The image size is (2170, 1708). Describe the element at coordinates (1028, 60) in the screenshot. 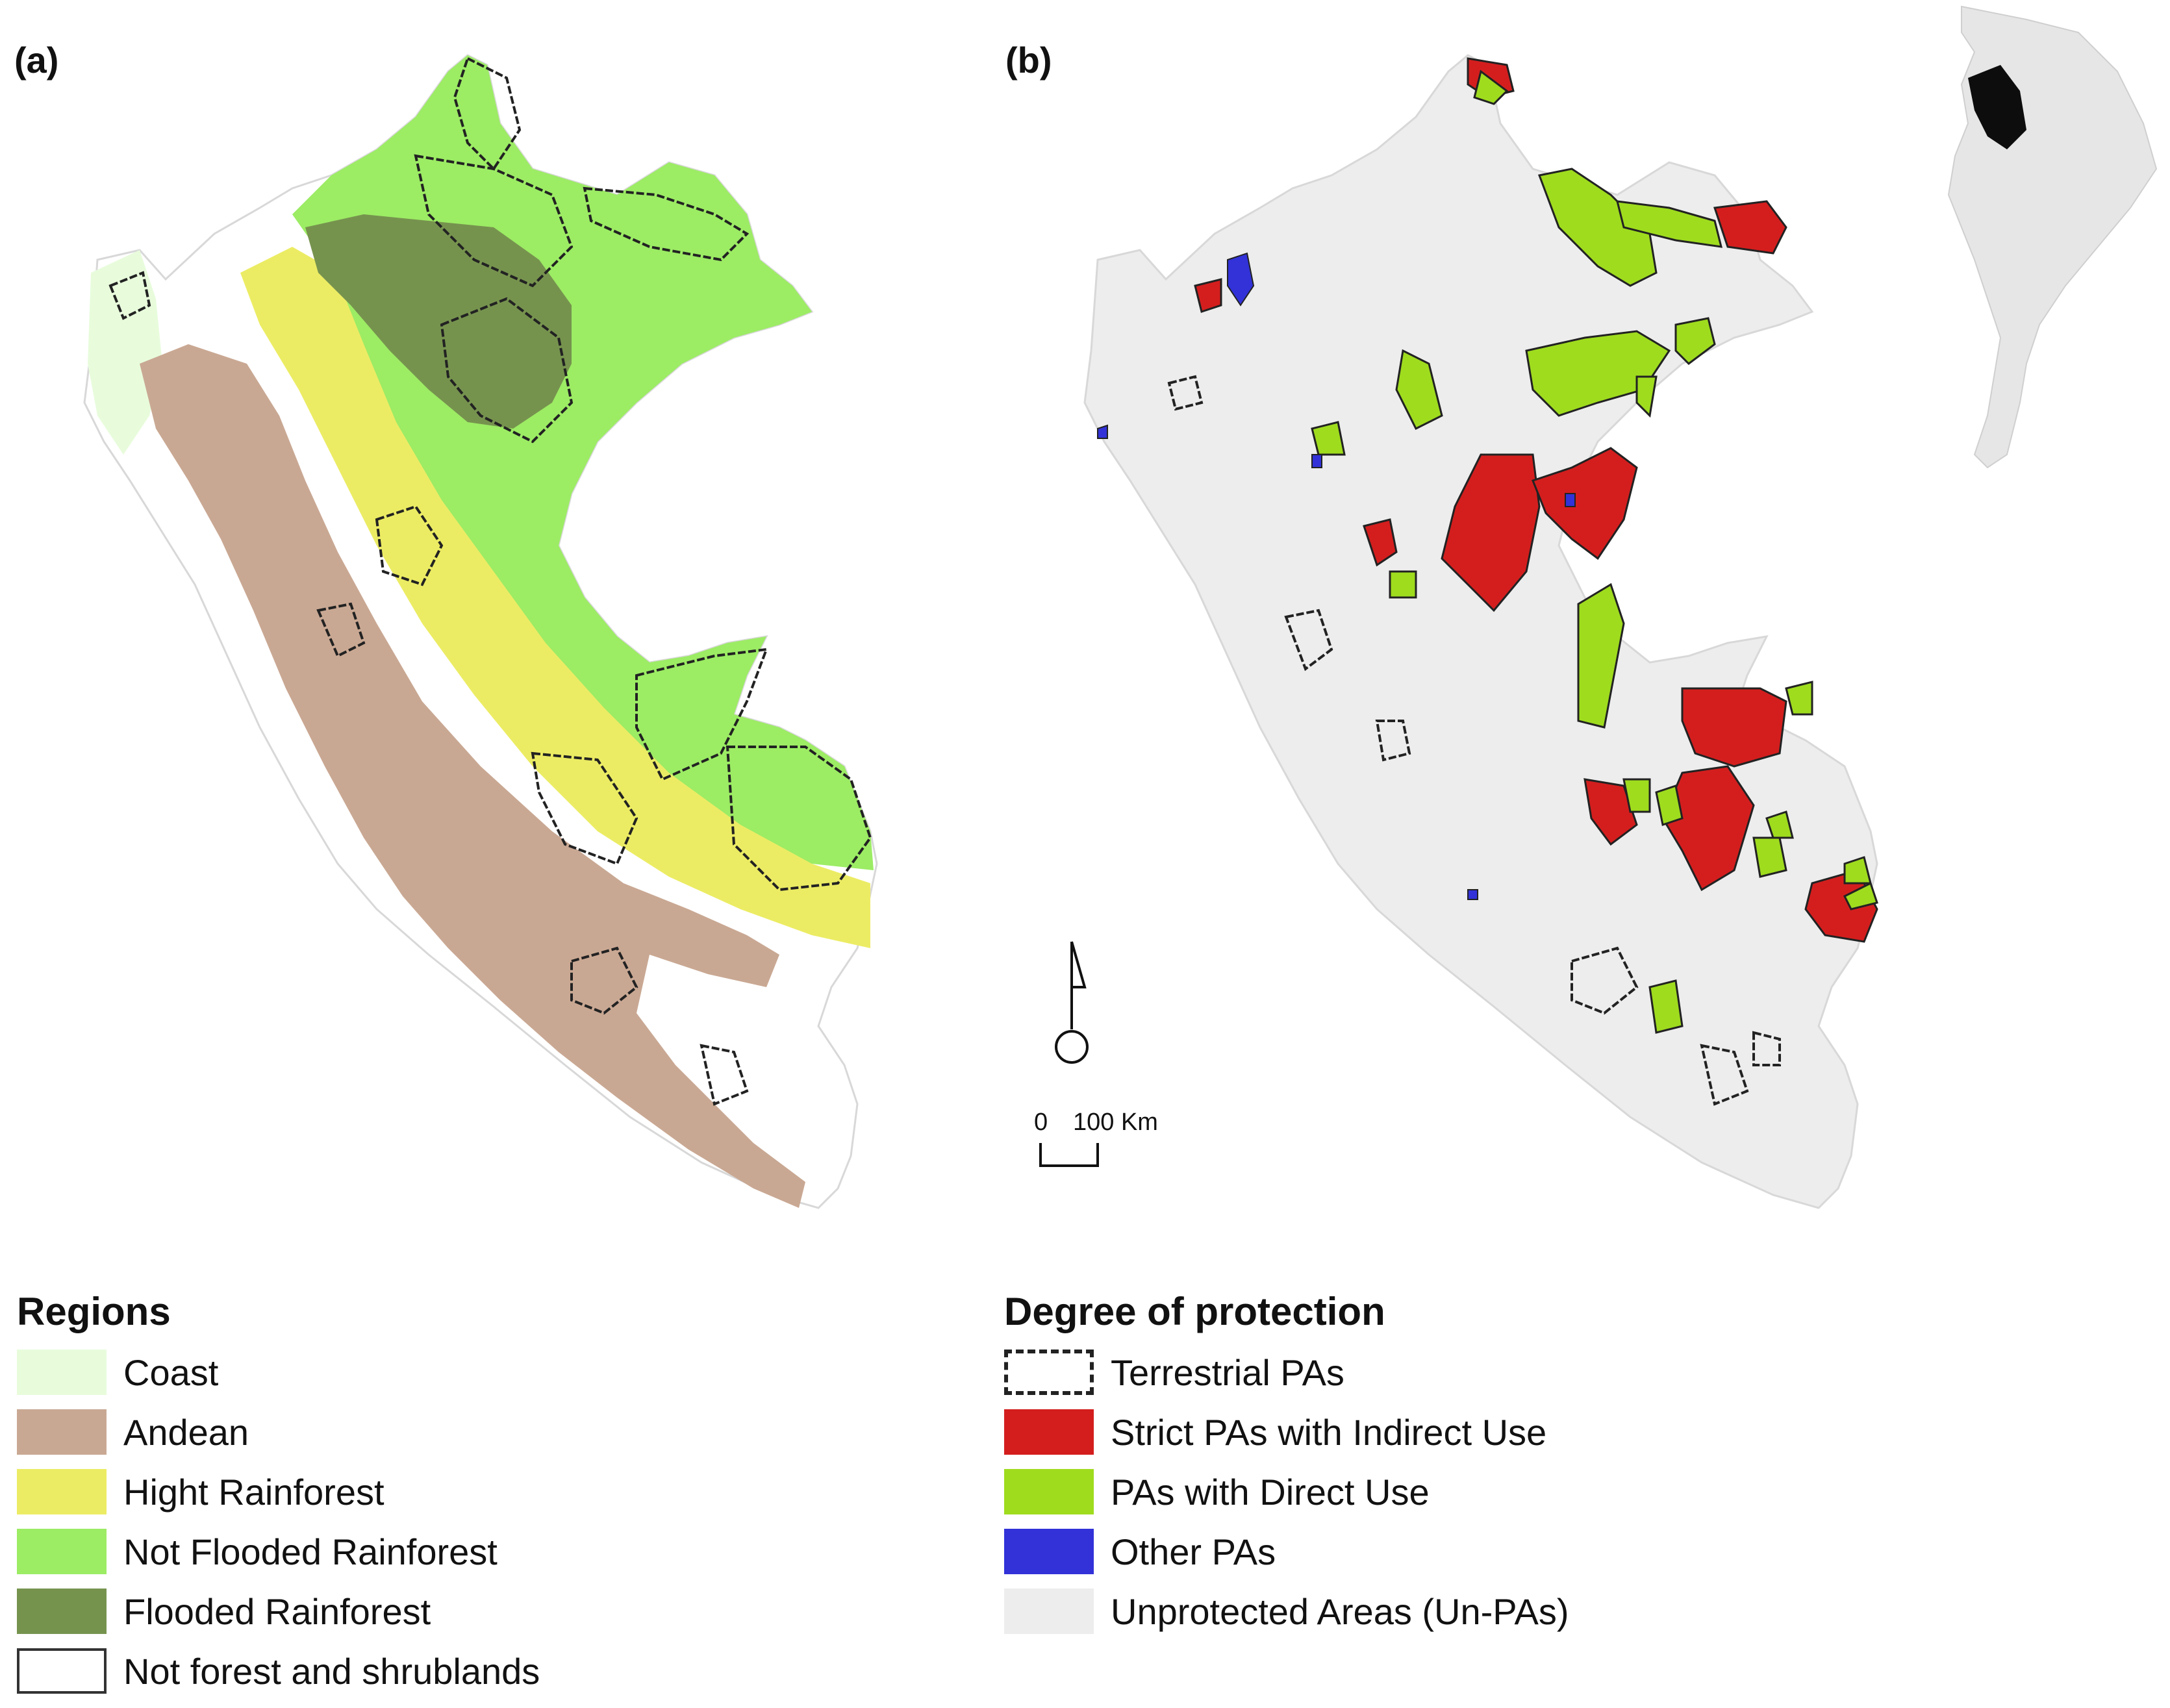

I see `panel-b-label: (b)` at that location.